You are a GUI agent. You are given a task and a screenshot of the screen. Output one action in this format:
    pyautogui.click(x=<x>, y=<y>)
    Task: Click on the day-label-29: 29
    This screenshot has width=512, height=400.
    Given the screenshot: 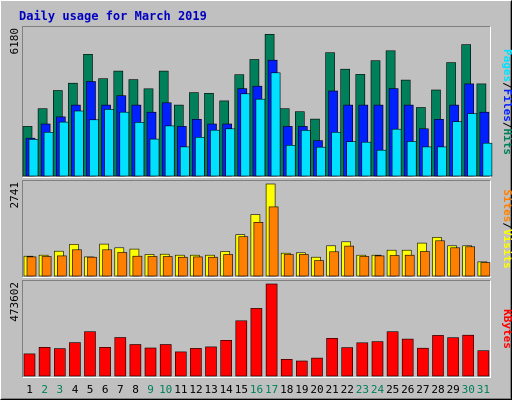 What is the action you would take?
    pyautogui.click(x=453, y=389)
    